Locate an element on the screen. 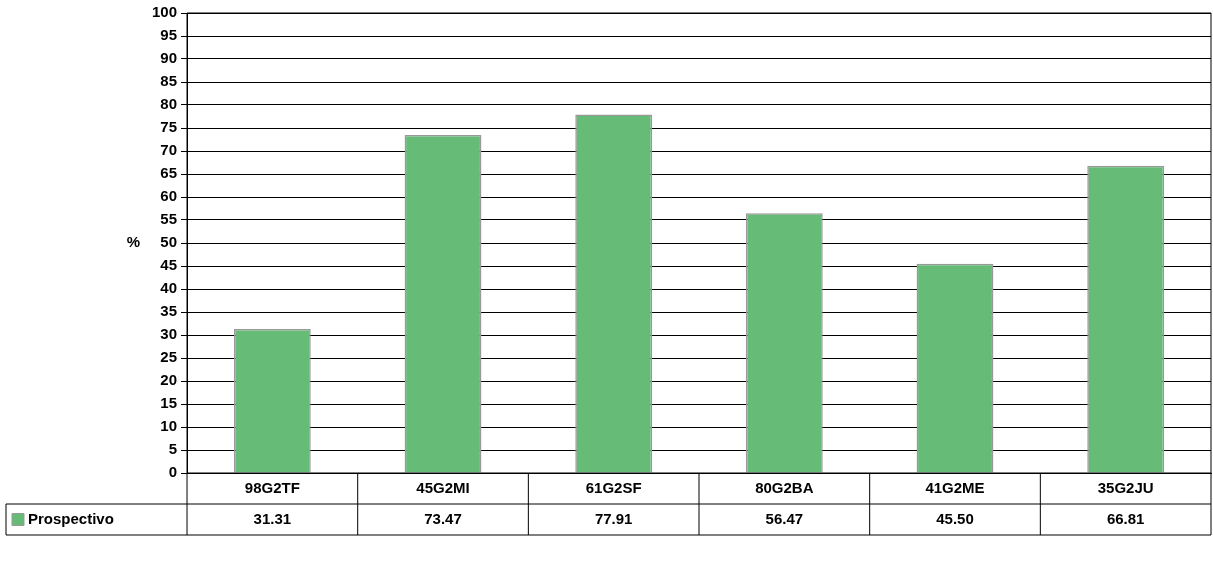 This screenshot has width=1213, height=567. y-tick-label: 80 is located at coordinates (169, 104).